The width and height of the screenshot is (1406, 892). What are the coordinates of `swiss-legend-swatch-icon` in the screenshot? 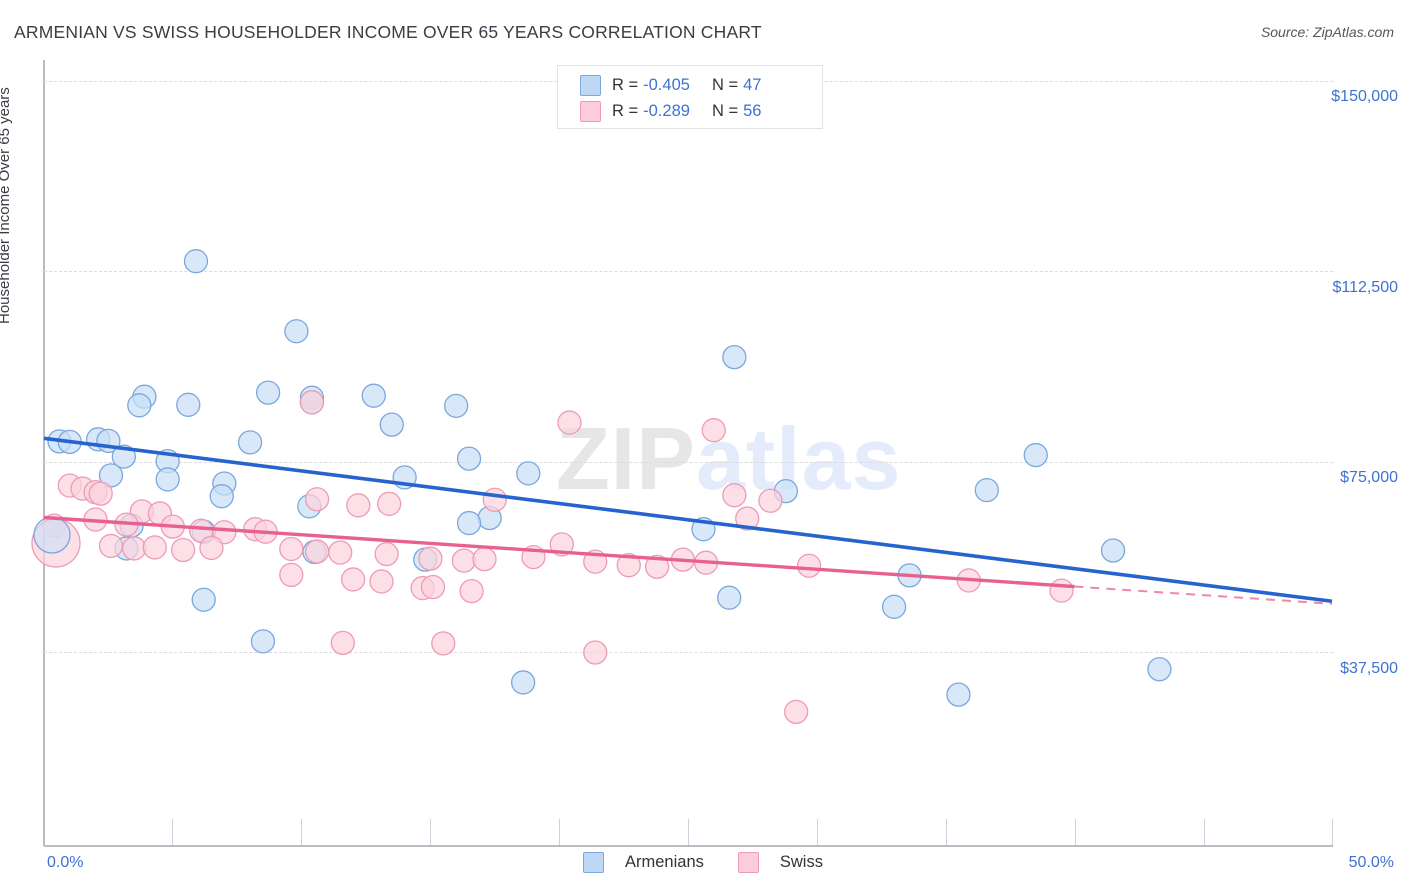 It's located at (748, 862).